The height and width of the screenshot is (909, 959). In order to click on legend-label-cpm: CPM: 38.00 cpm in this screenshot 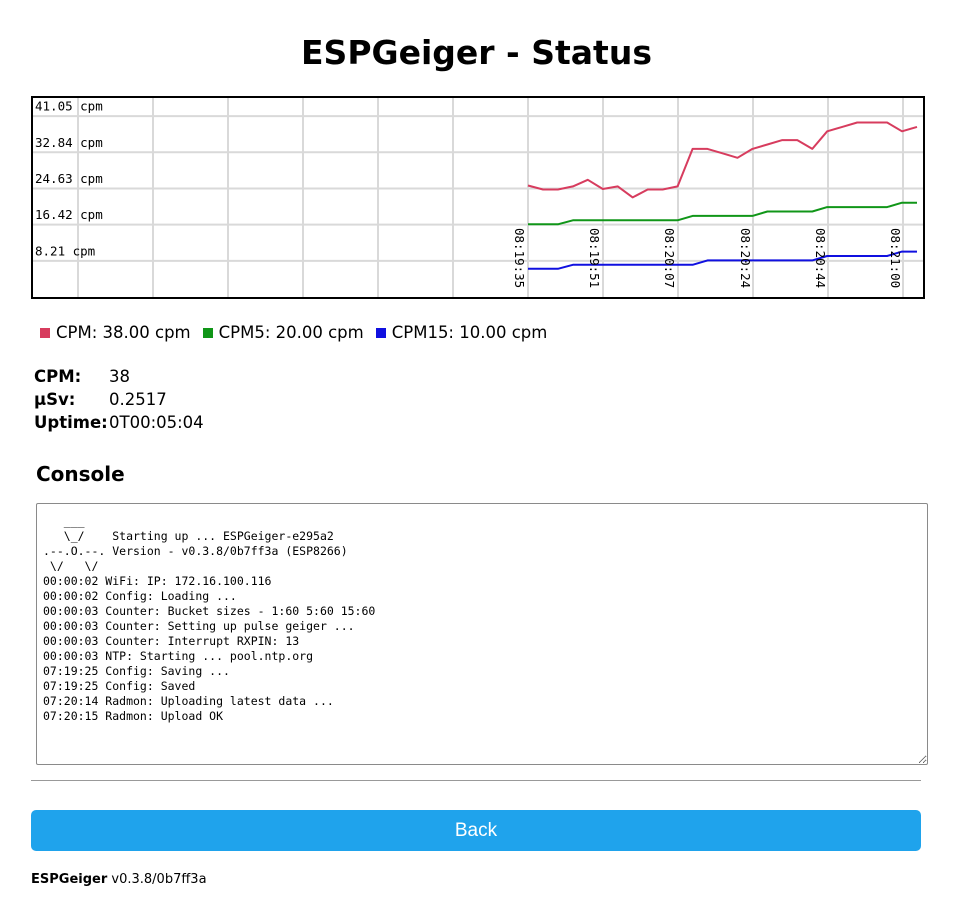, I will do `click(123, 332)`.